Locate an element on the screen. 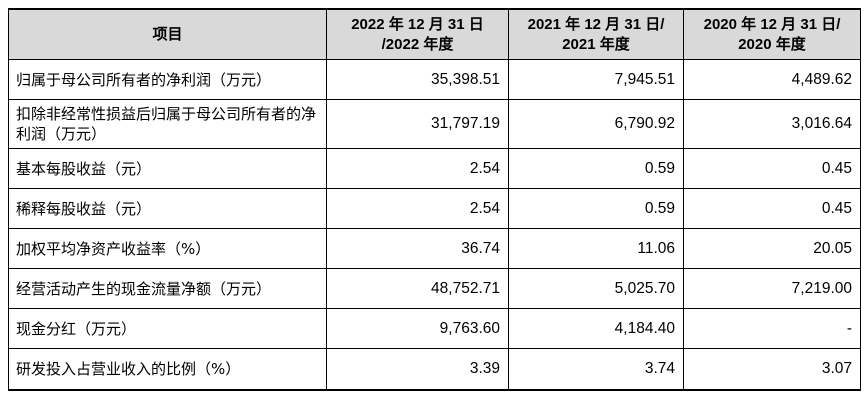 The height and width of the screenshot is (410, 866). cell-2020: 4,489.62 is located at coordinates (772, 79).